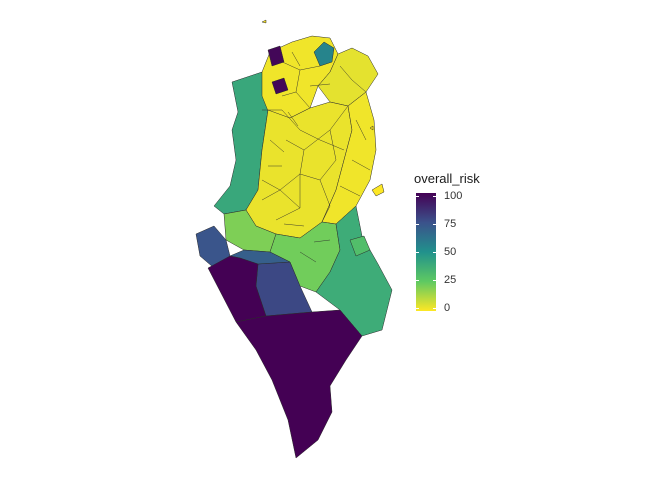 The height and width of the screenshot is (480, 672). I want to click on region-tunis-area, so click(324, 54).